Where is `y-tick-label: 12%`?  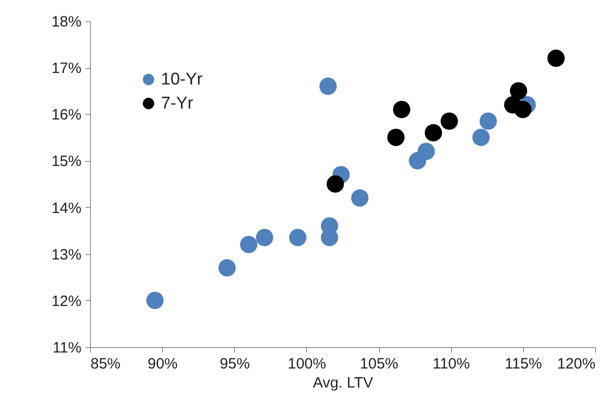
y-tick-label: 12% is located at coordinates (66, 301).